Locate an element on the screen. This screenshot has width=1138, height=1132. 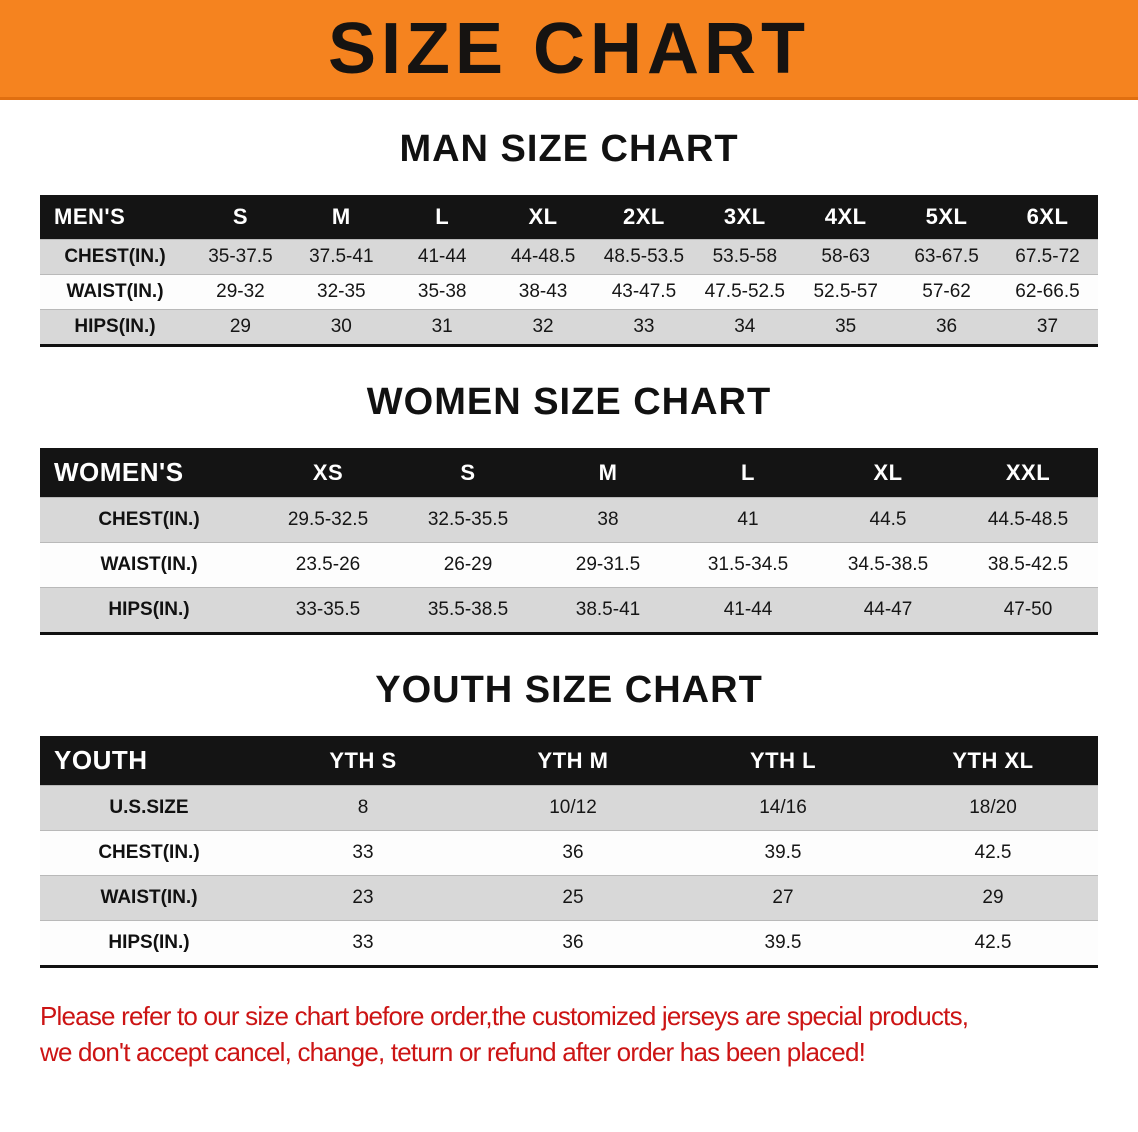
table-row: WAIST(IN.) 23 25 27 29 is located at coordinates (569, 898).